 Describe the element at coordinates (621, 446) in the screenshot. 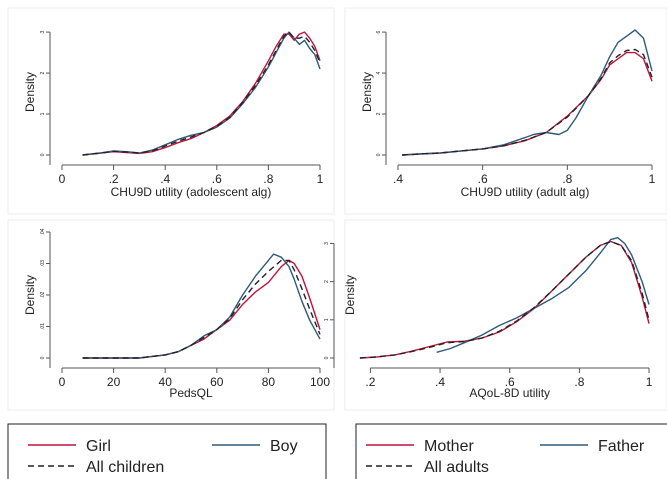

I see `legend-label: Father` at that location.